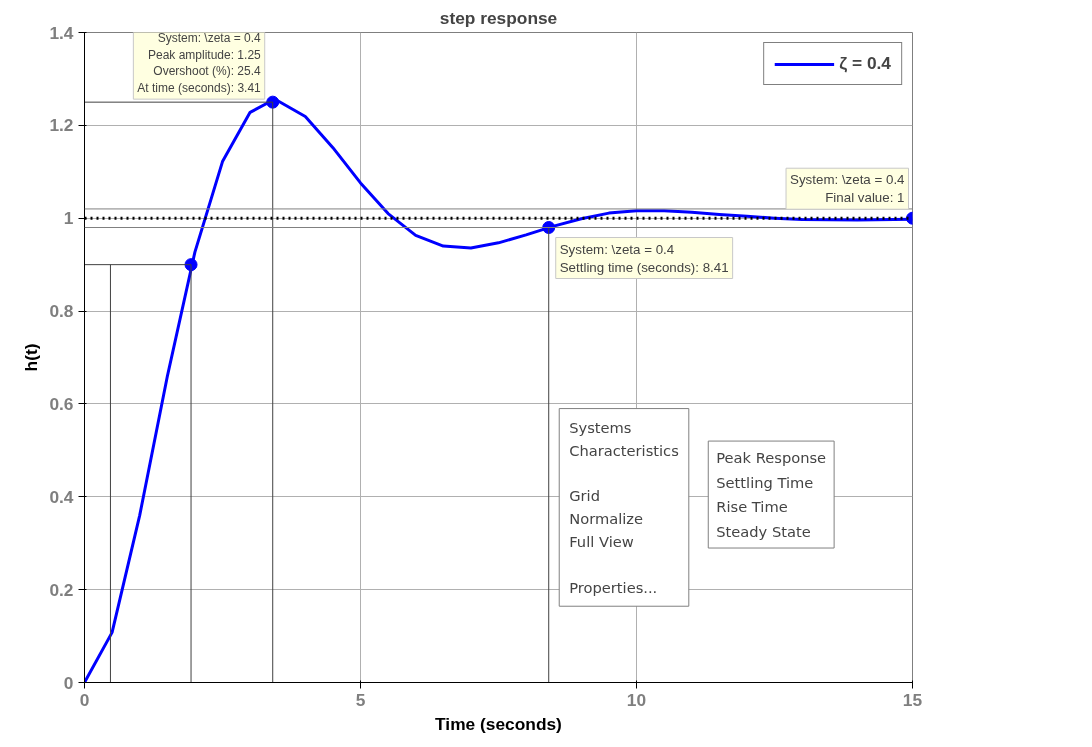 This screenshot has height=747, width=1092. What do you see at coordinates (360, 699) in the screenshot?
I see `x-tick-label: 5` at bounding box center [360, 699].